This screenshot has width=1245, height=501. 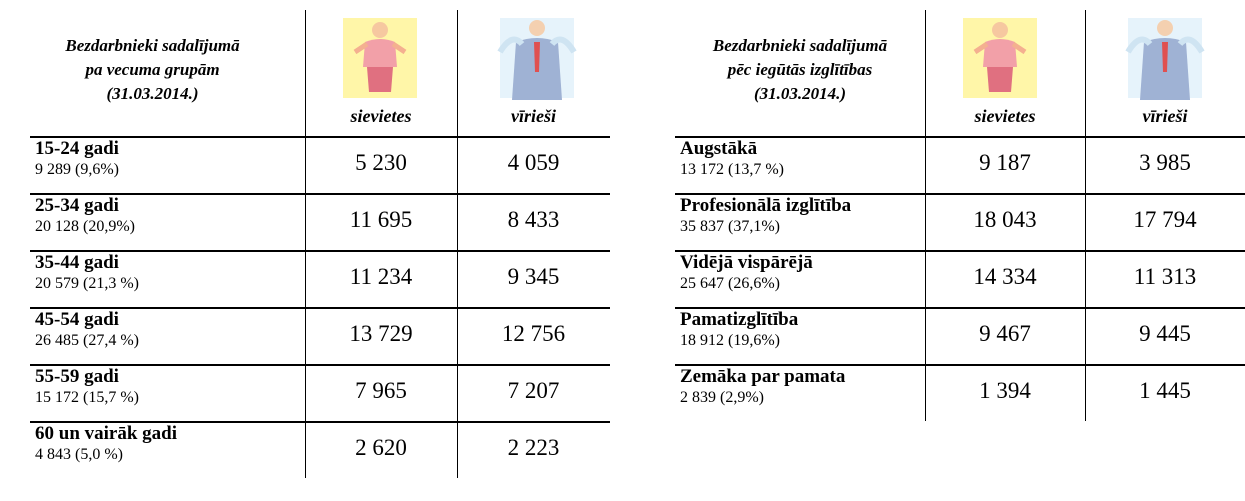 What do you see at coordinates (533, 447) in the screenshot?
I see `cell-value: 2 223` at bounding box center [533, 447].